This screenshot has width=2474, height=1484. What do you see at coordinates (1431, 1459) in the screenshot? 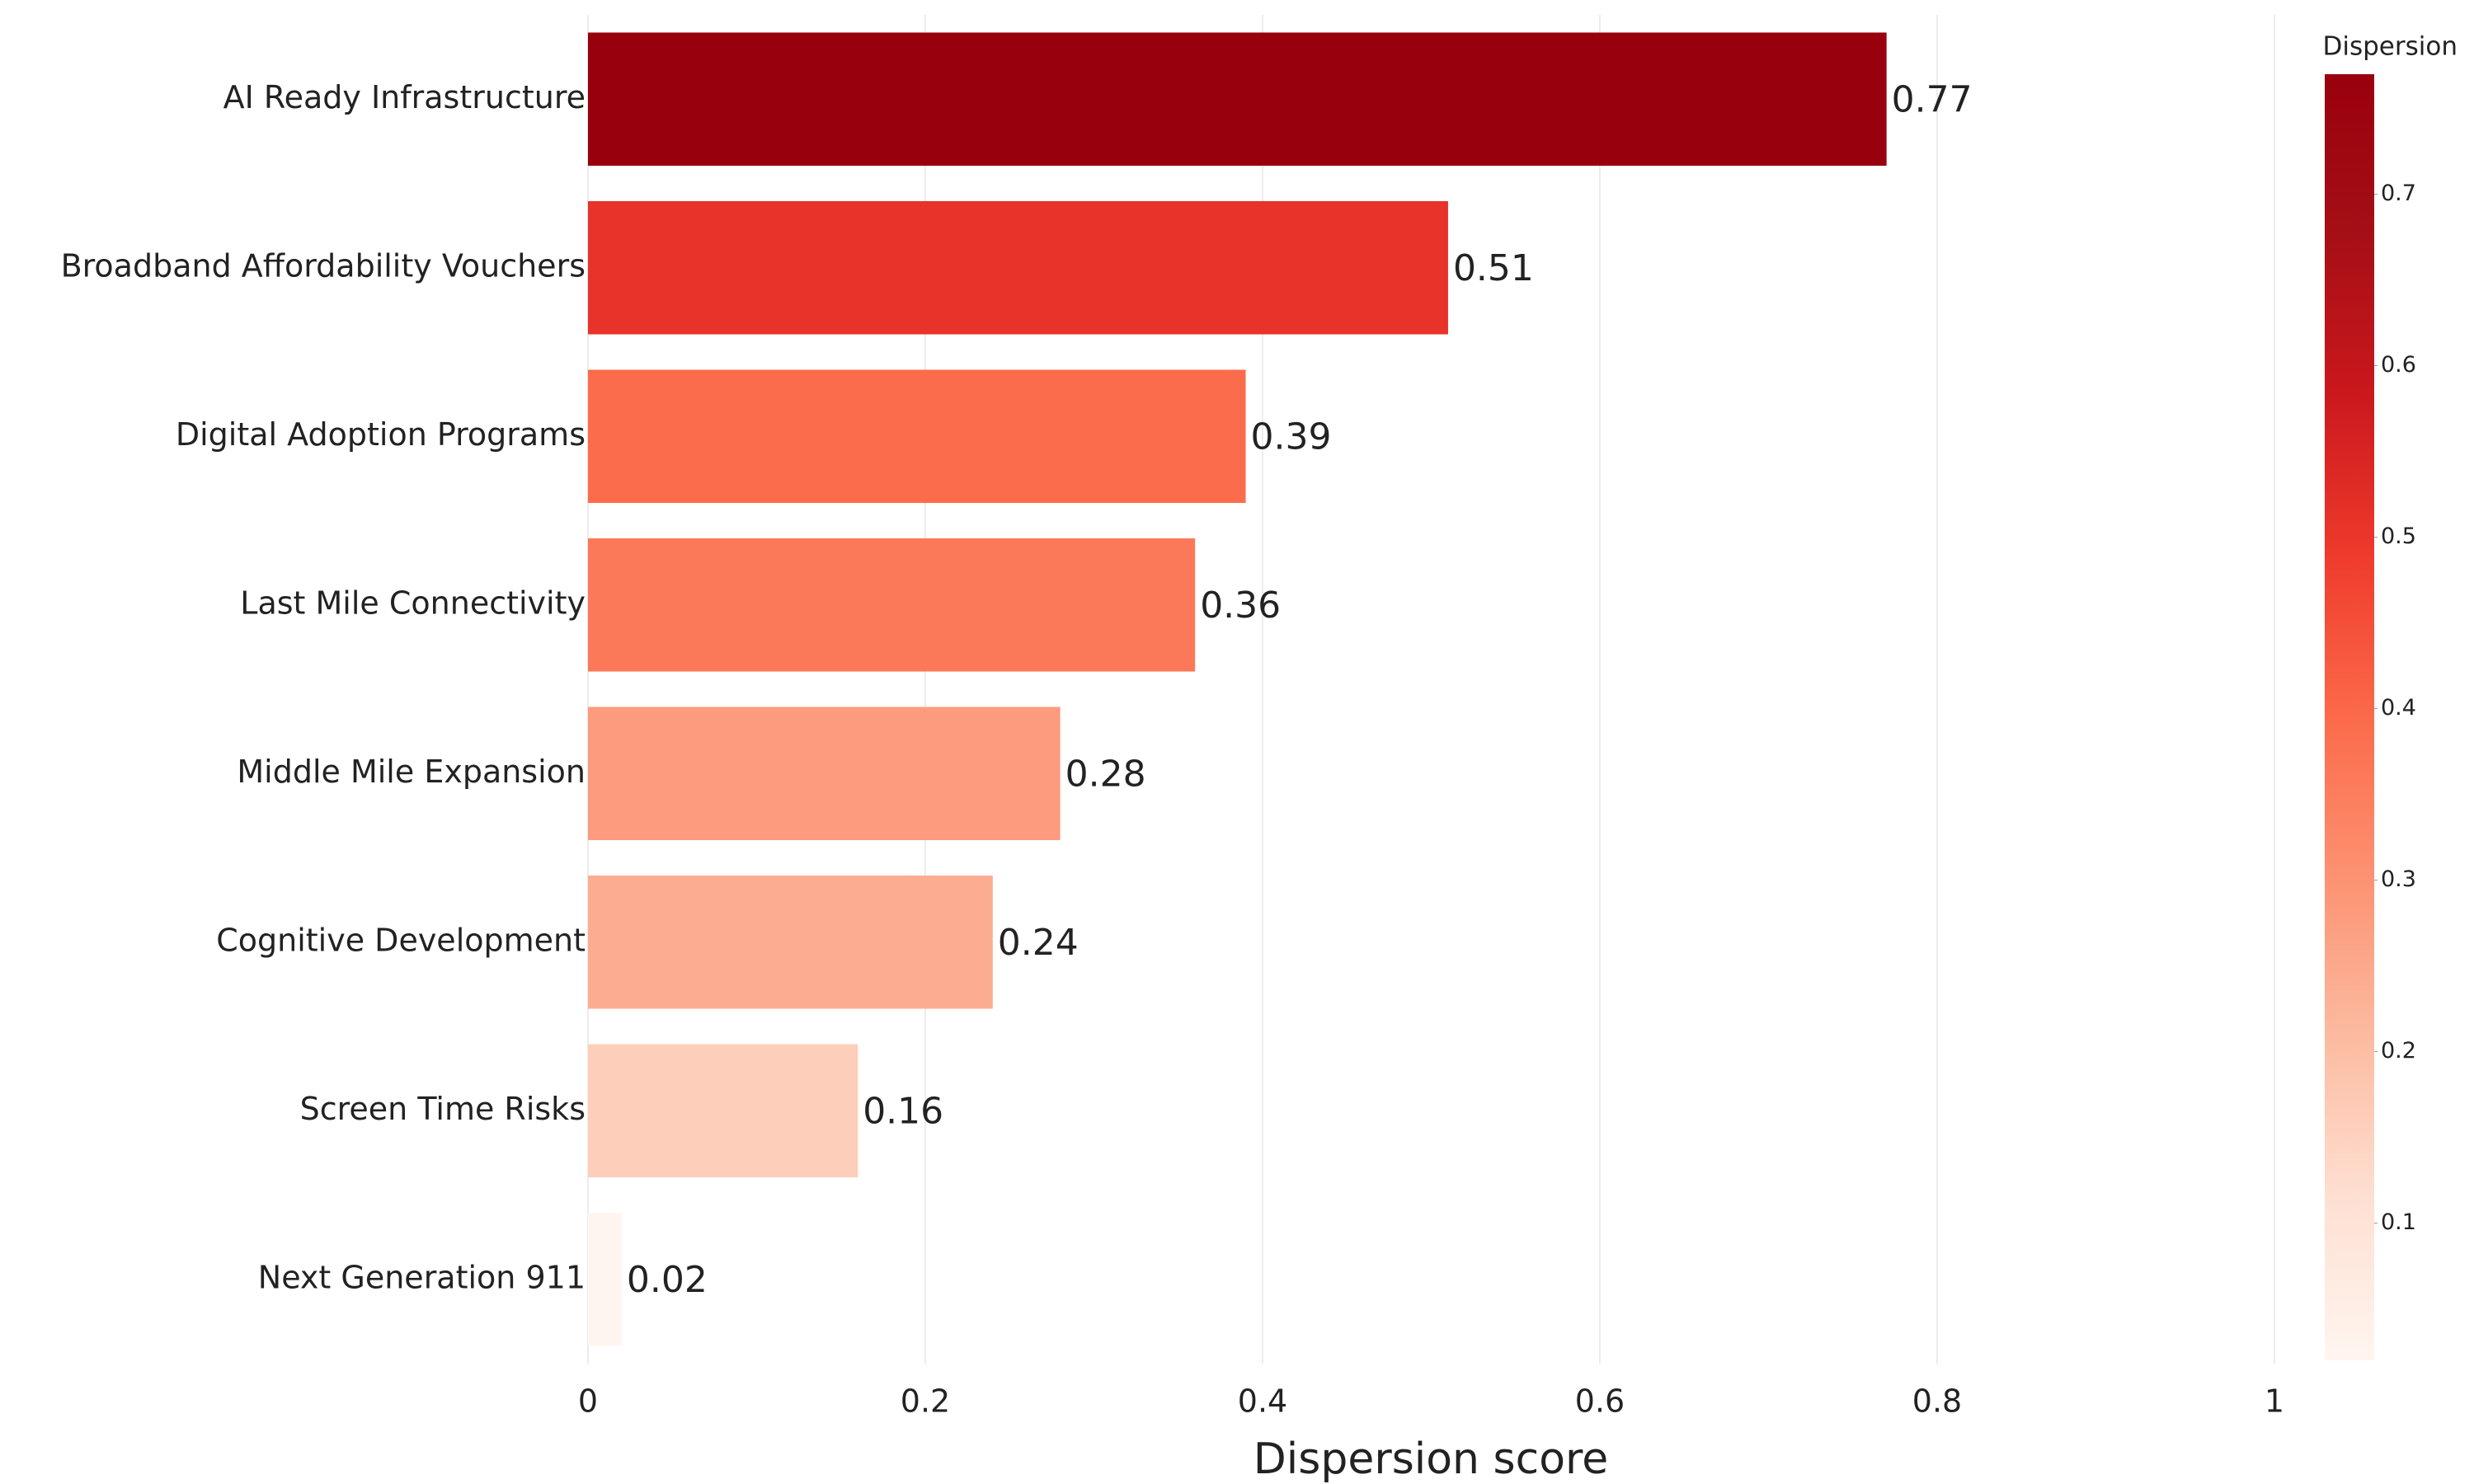
I see `x-axis-title: Dispersion score` at bounding box center [1431, 1459].